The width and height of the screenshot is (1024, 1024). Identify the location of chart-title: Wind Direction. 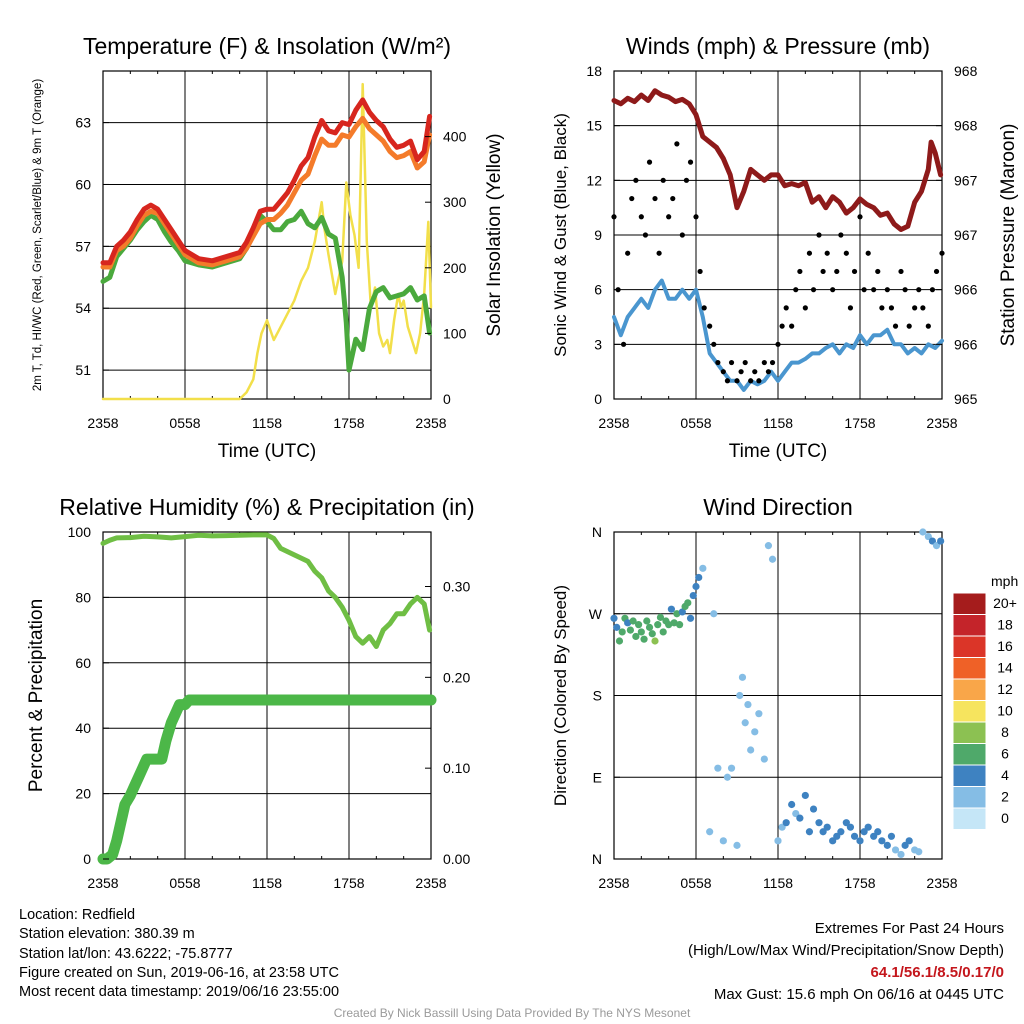
(778, 507).